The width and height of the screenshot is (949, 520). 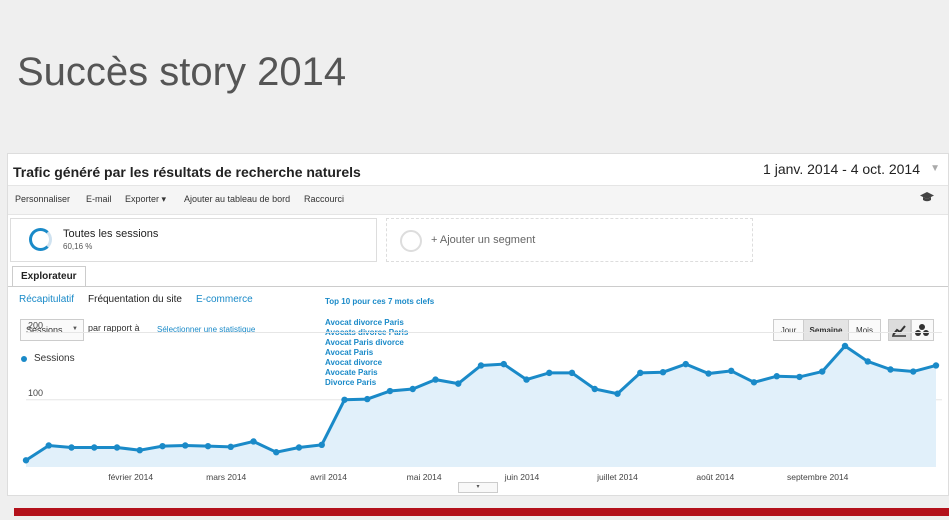 I want to click on subtab-ecommerce: E-commerce, so click(x=224, y=299).